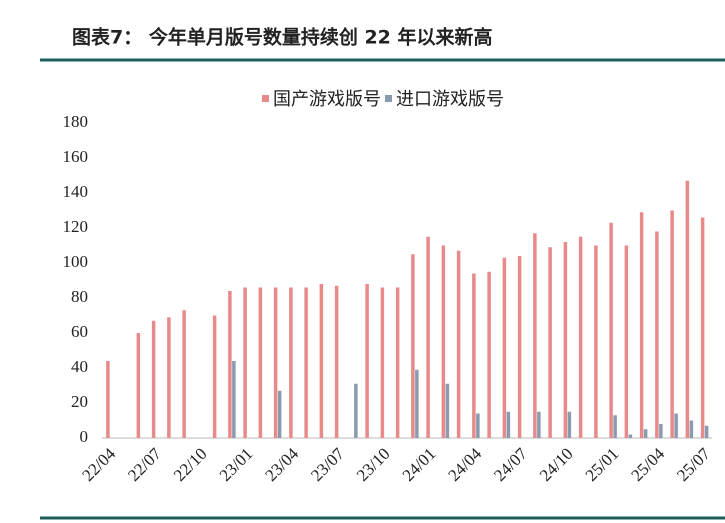  Describe the element at coordinates (373, 464) in the screenshot. I see `x-tick-label: 23/10` at that location.